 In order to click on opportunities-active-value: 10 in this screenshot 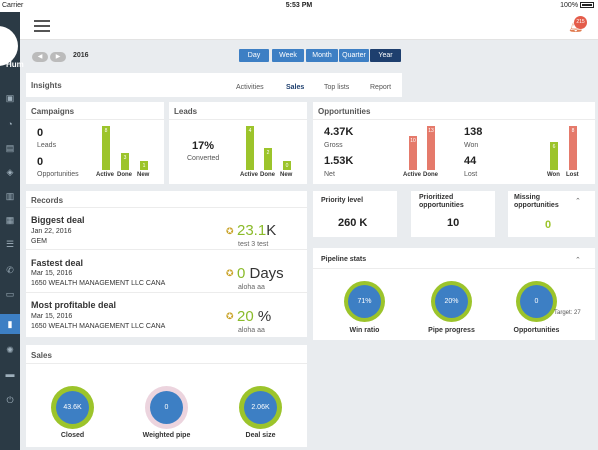, I will do `click(413, 141)`.